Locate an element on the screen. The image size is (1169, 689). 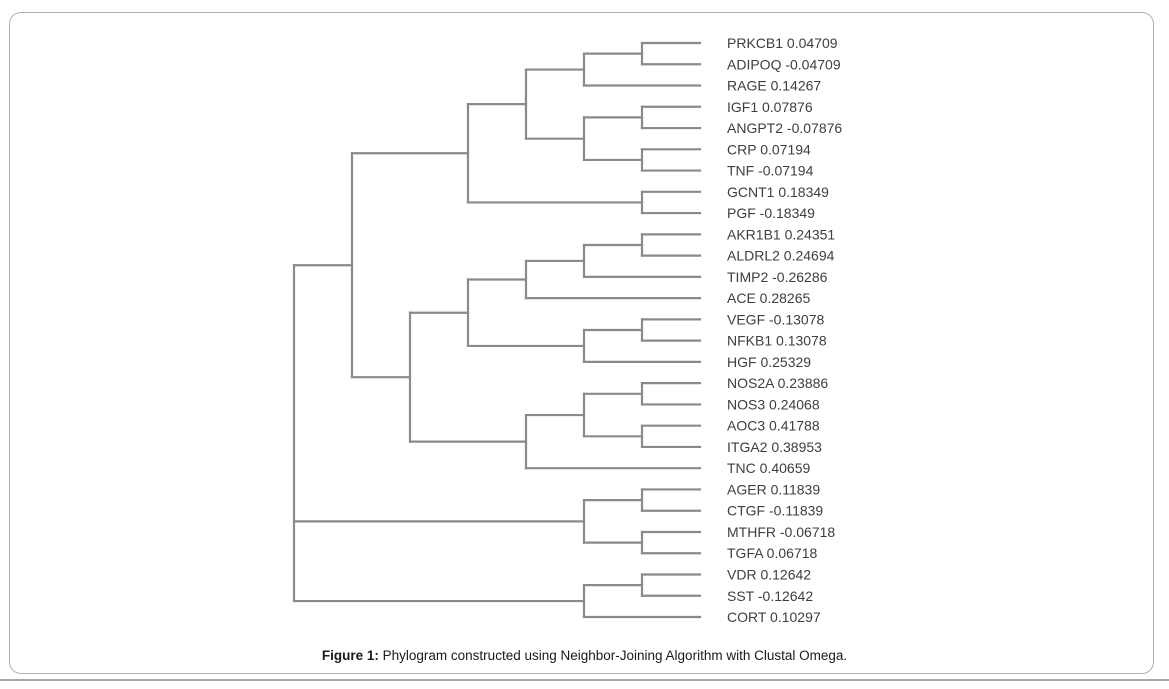
page-bottom-rule is located at coordinates (584, 680).